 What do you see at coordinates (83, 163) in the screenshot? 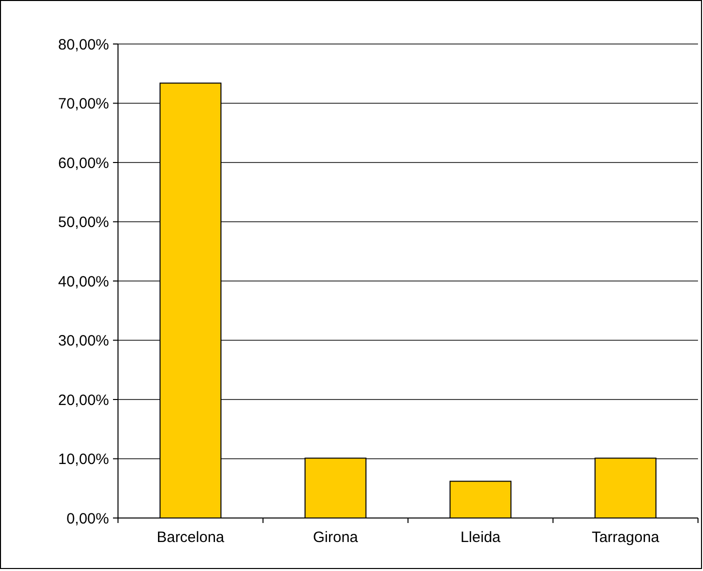
I see `y-tick-label: 60,00%` at bounding box center [83, 163].